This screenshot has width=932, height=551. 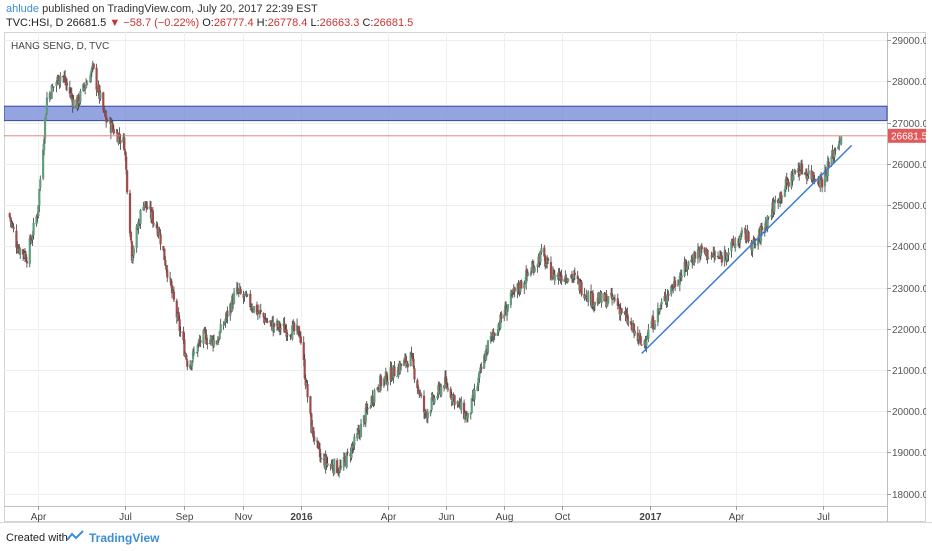 What do you see at coordinates (909, 206) in the screenshot?
I see `y-tick-label: 25000.0` at bounding box center [909, 206].